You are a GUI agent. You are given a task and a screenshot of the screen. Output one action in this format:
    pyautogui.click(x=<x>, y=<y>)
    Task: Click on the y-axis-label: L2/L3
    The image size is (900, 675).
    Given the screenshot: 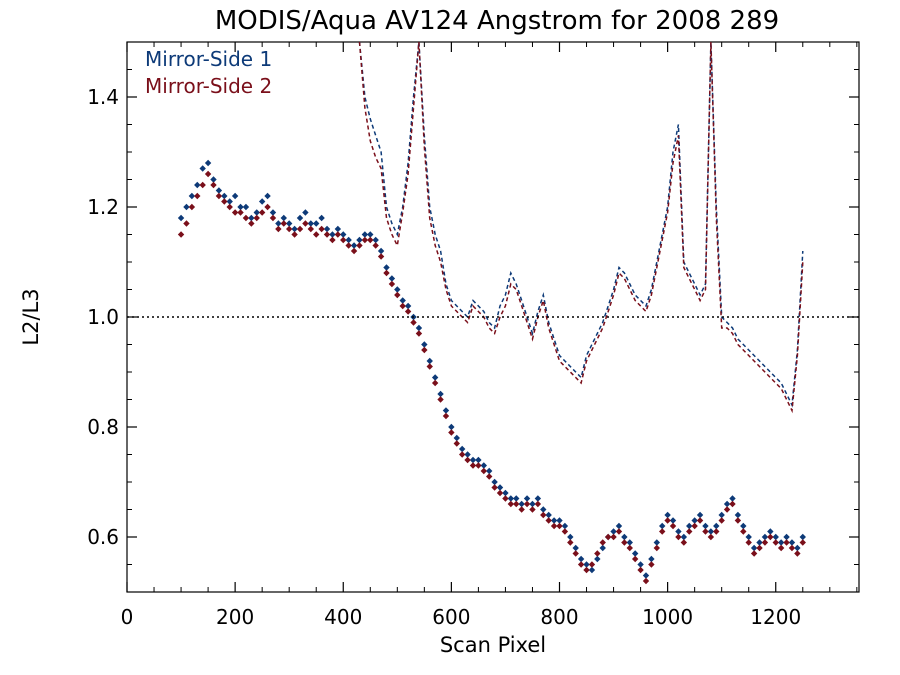 What is the action you would take?
    pyautogui.click(x=31, y=316)
    